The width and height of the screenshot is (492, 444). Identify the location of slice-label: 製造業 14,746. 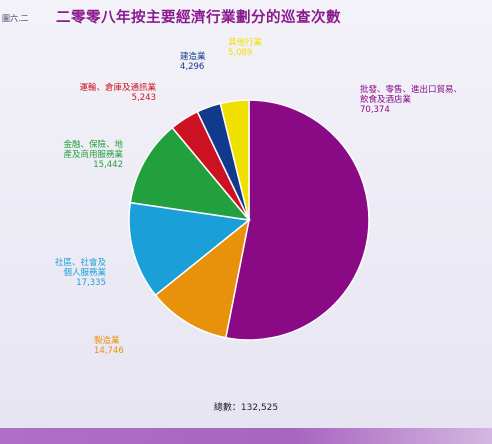
(109, 345).